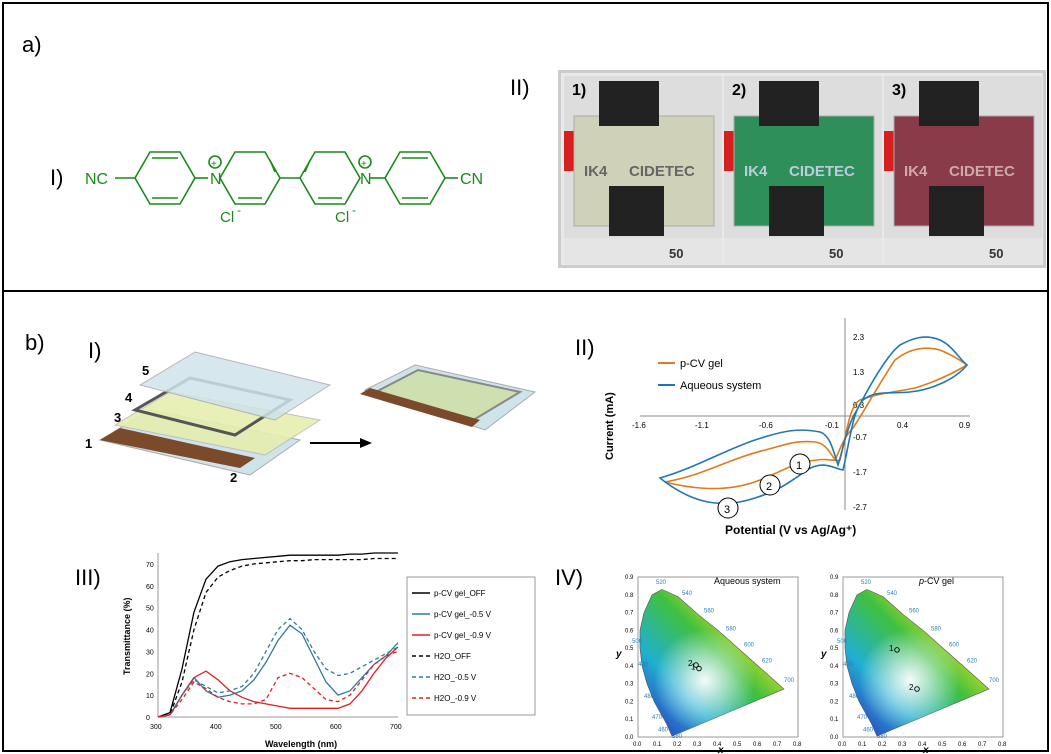 The image size is (1051, 754). I want to click on cie-point-label: 1, so click(891, 648).